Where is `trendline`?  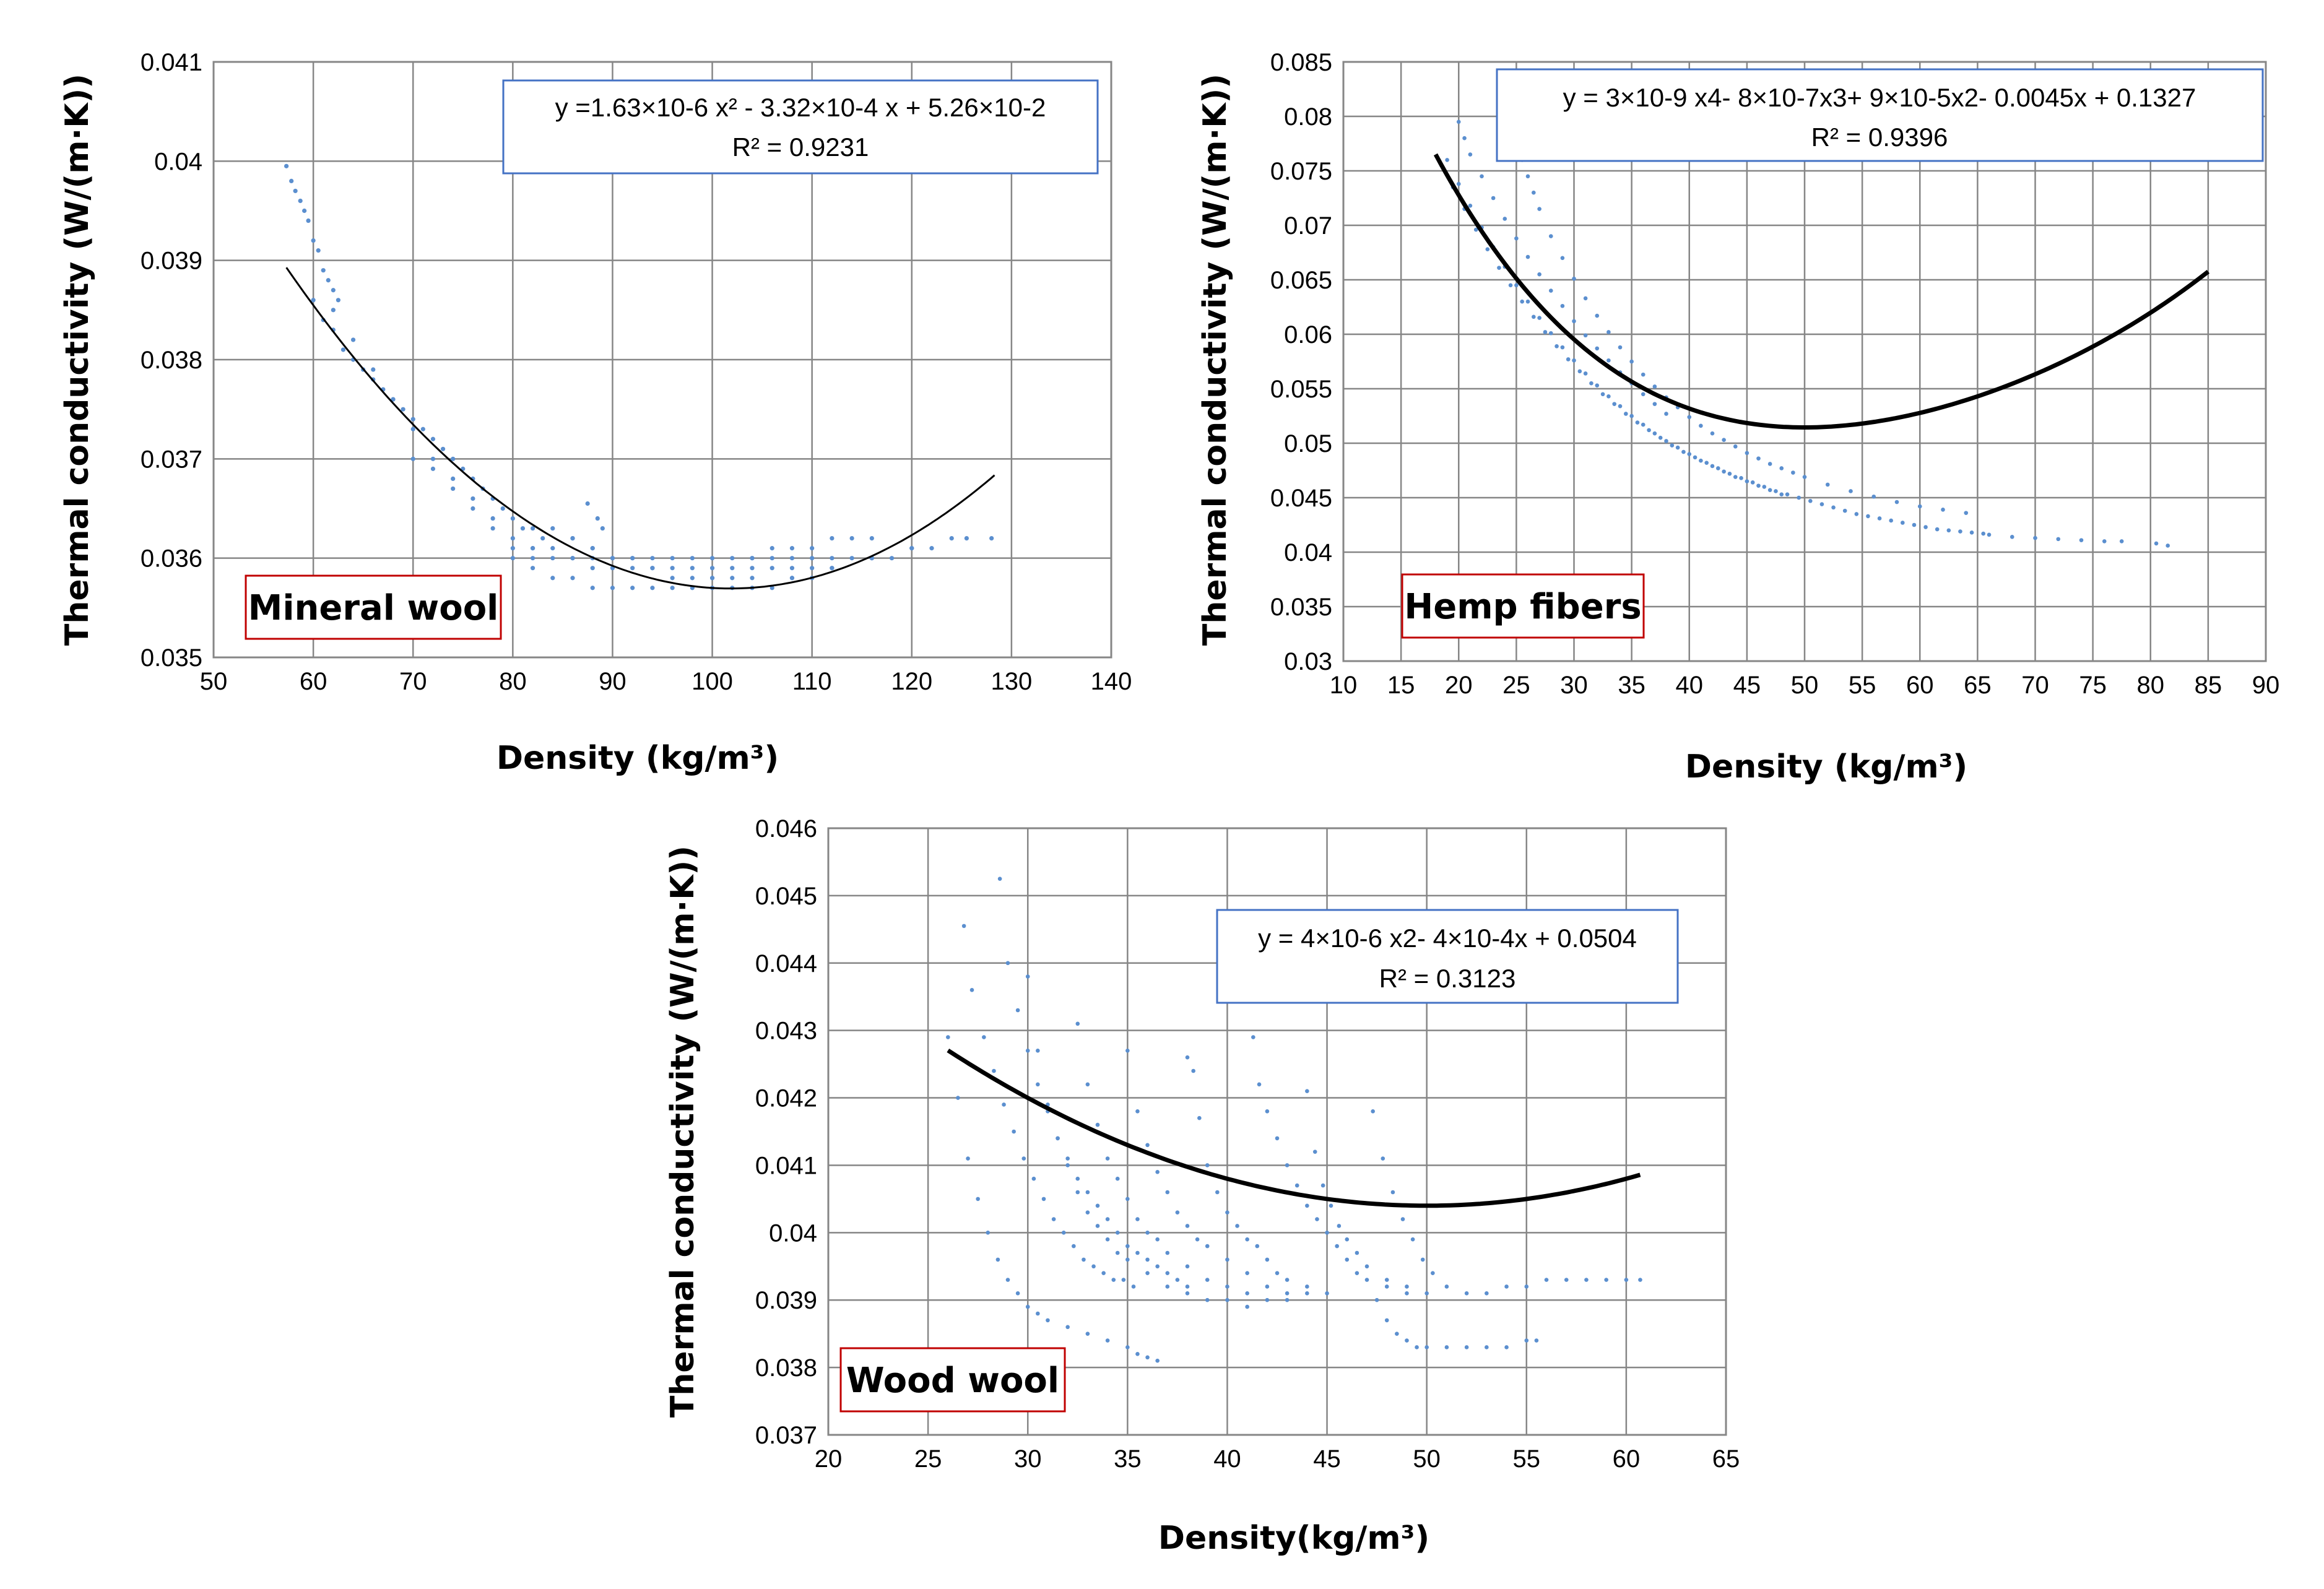
trendline is located at coordinates (1294, 1128).